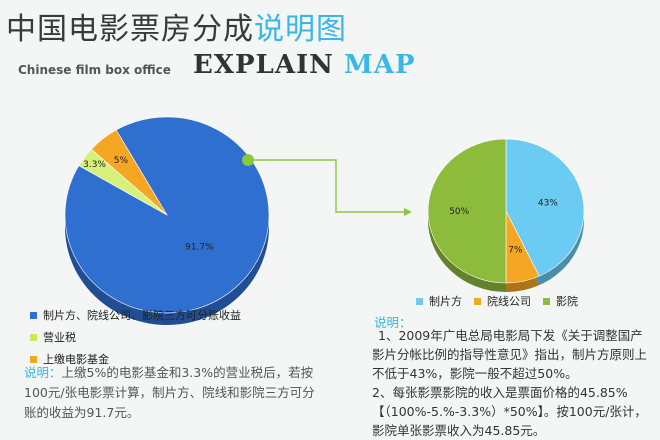 The width and height of the screenshot is (660, 440). Describe the element at coordinates (33, 337) in the screenshot. I see `legend-swatch-yellowgreen` at that location.